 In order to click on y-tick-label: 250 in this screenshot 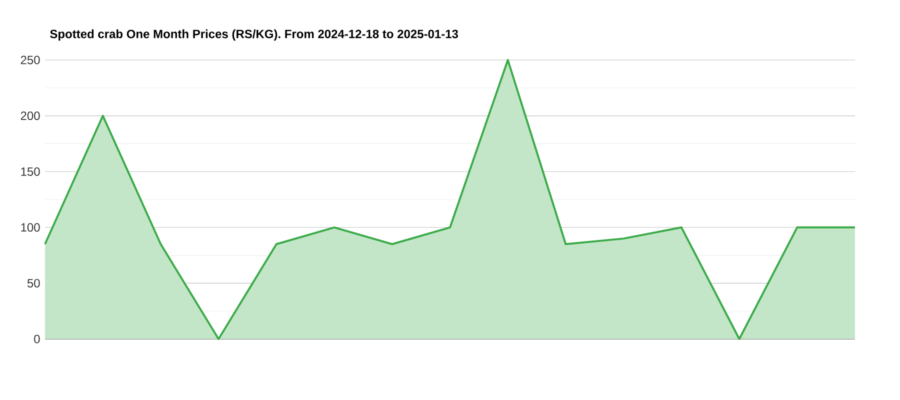, I will do `click(30, 60)`.